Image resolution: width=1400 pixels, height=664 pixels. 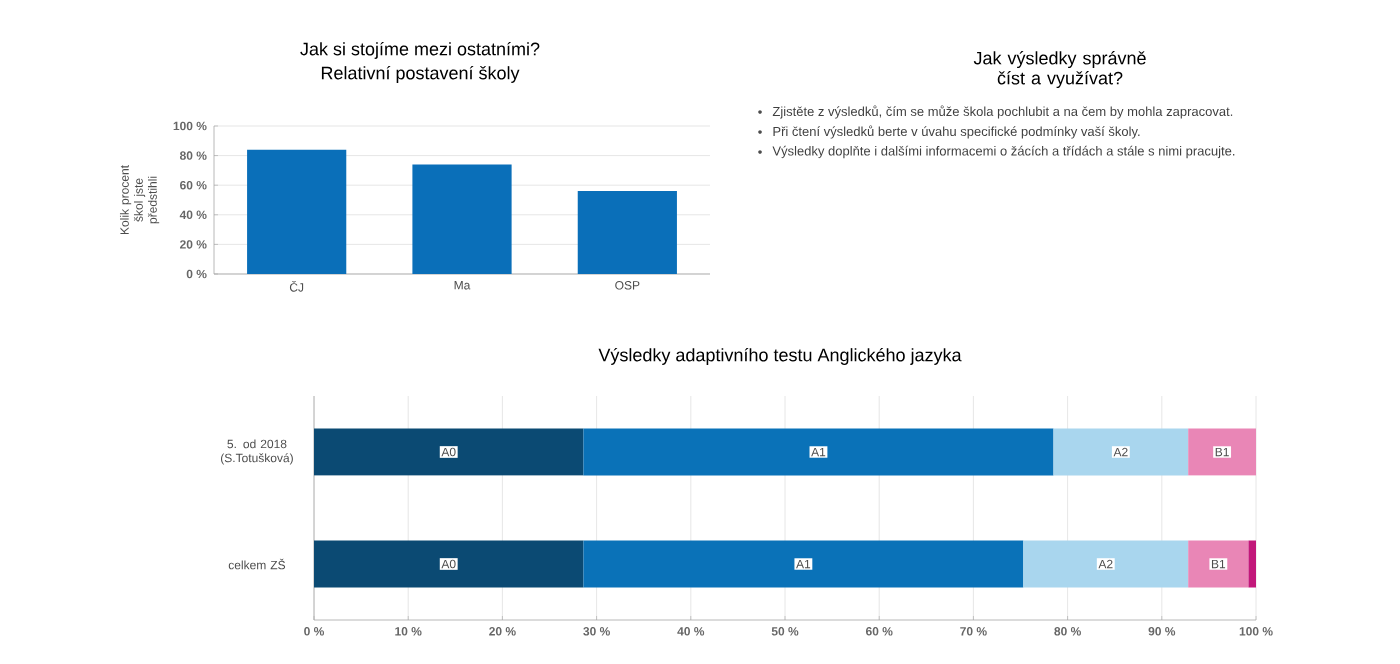 I want to click on chart-subtitle: Relativní postavení školy, so click(x=420, y=74).